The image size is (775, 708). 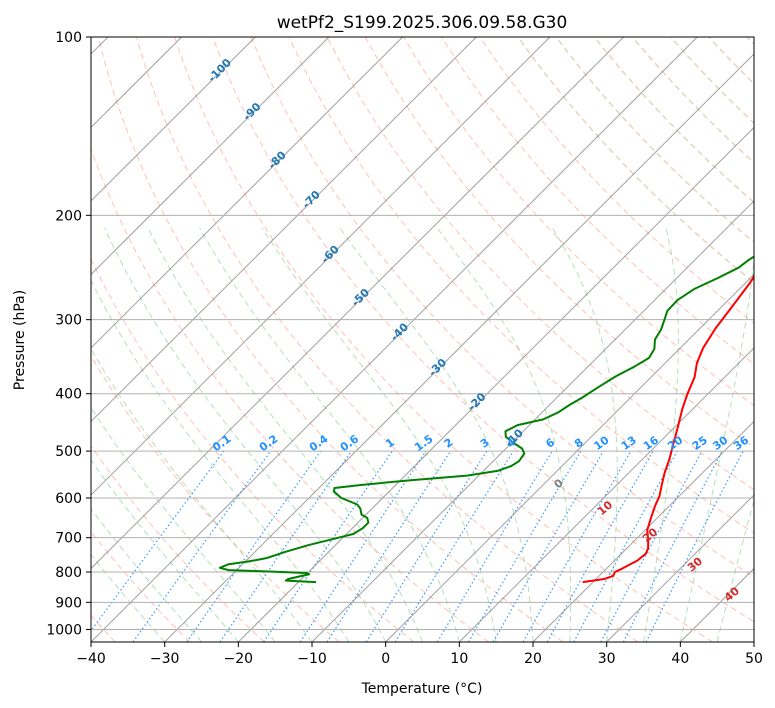 What do you see at coordinates (68, 499) in the screenshot?
I see `y-tick-label: 600` at bounding box center [68, 499].